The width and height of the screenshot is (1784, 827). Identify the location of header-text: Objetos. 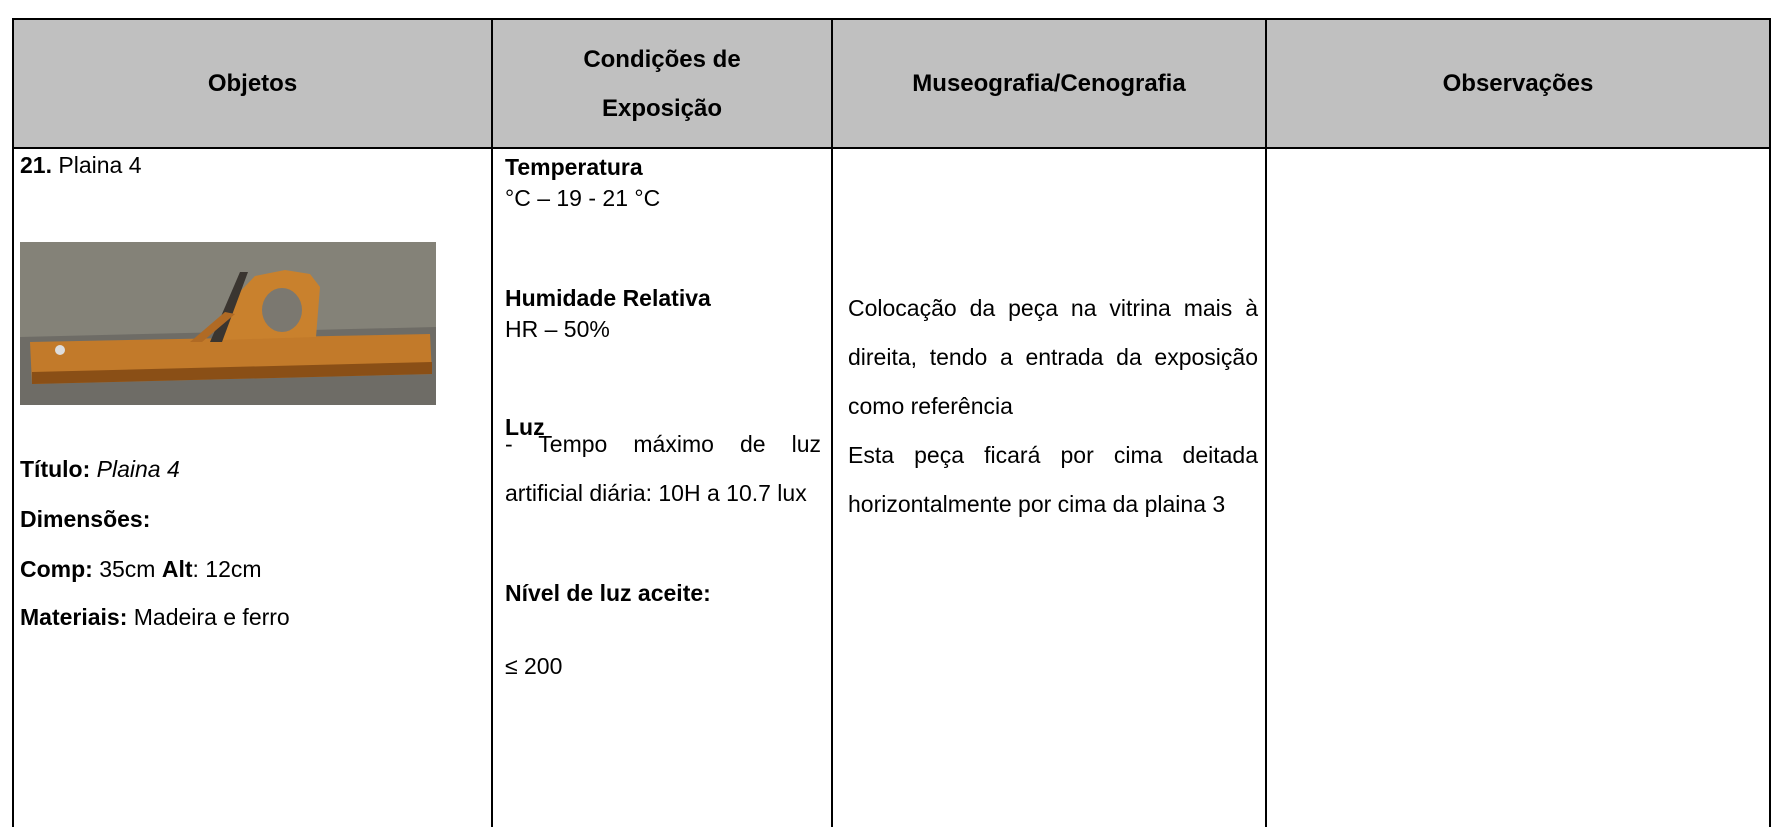
(252, 83).